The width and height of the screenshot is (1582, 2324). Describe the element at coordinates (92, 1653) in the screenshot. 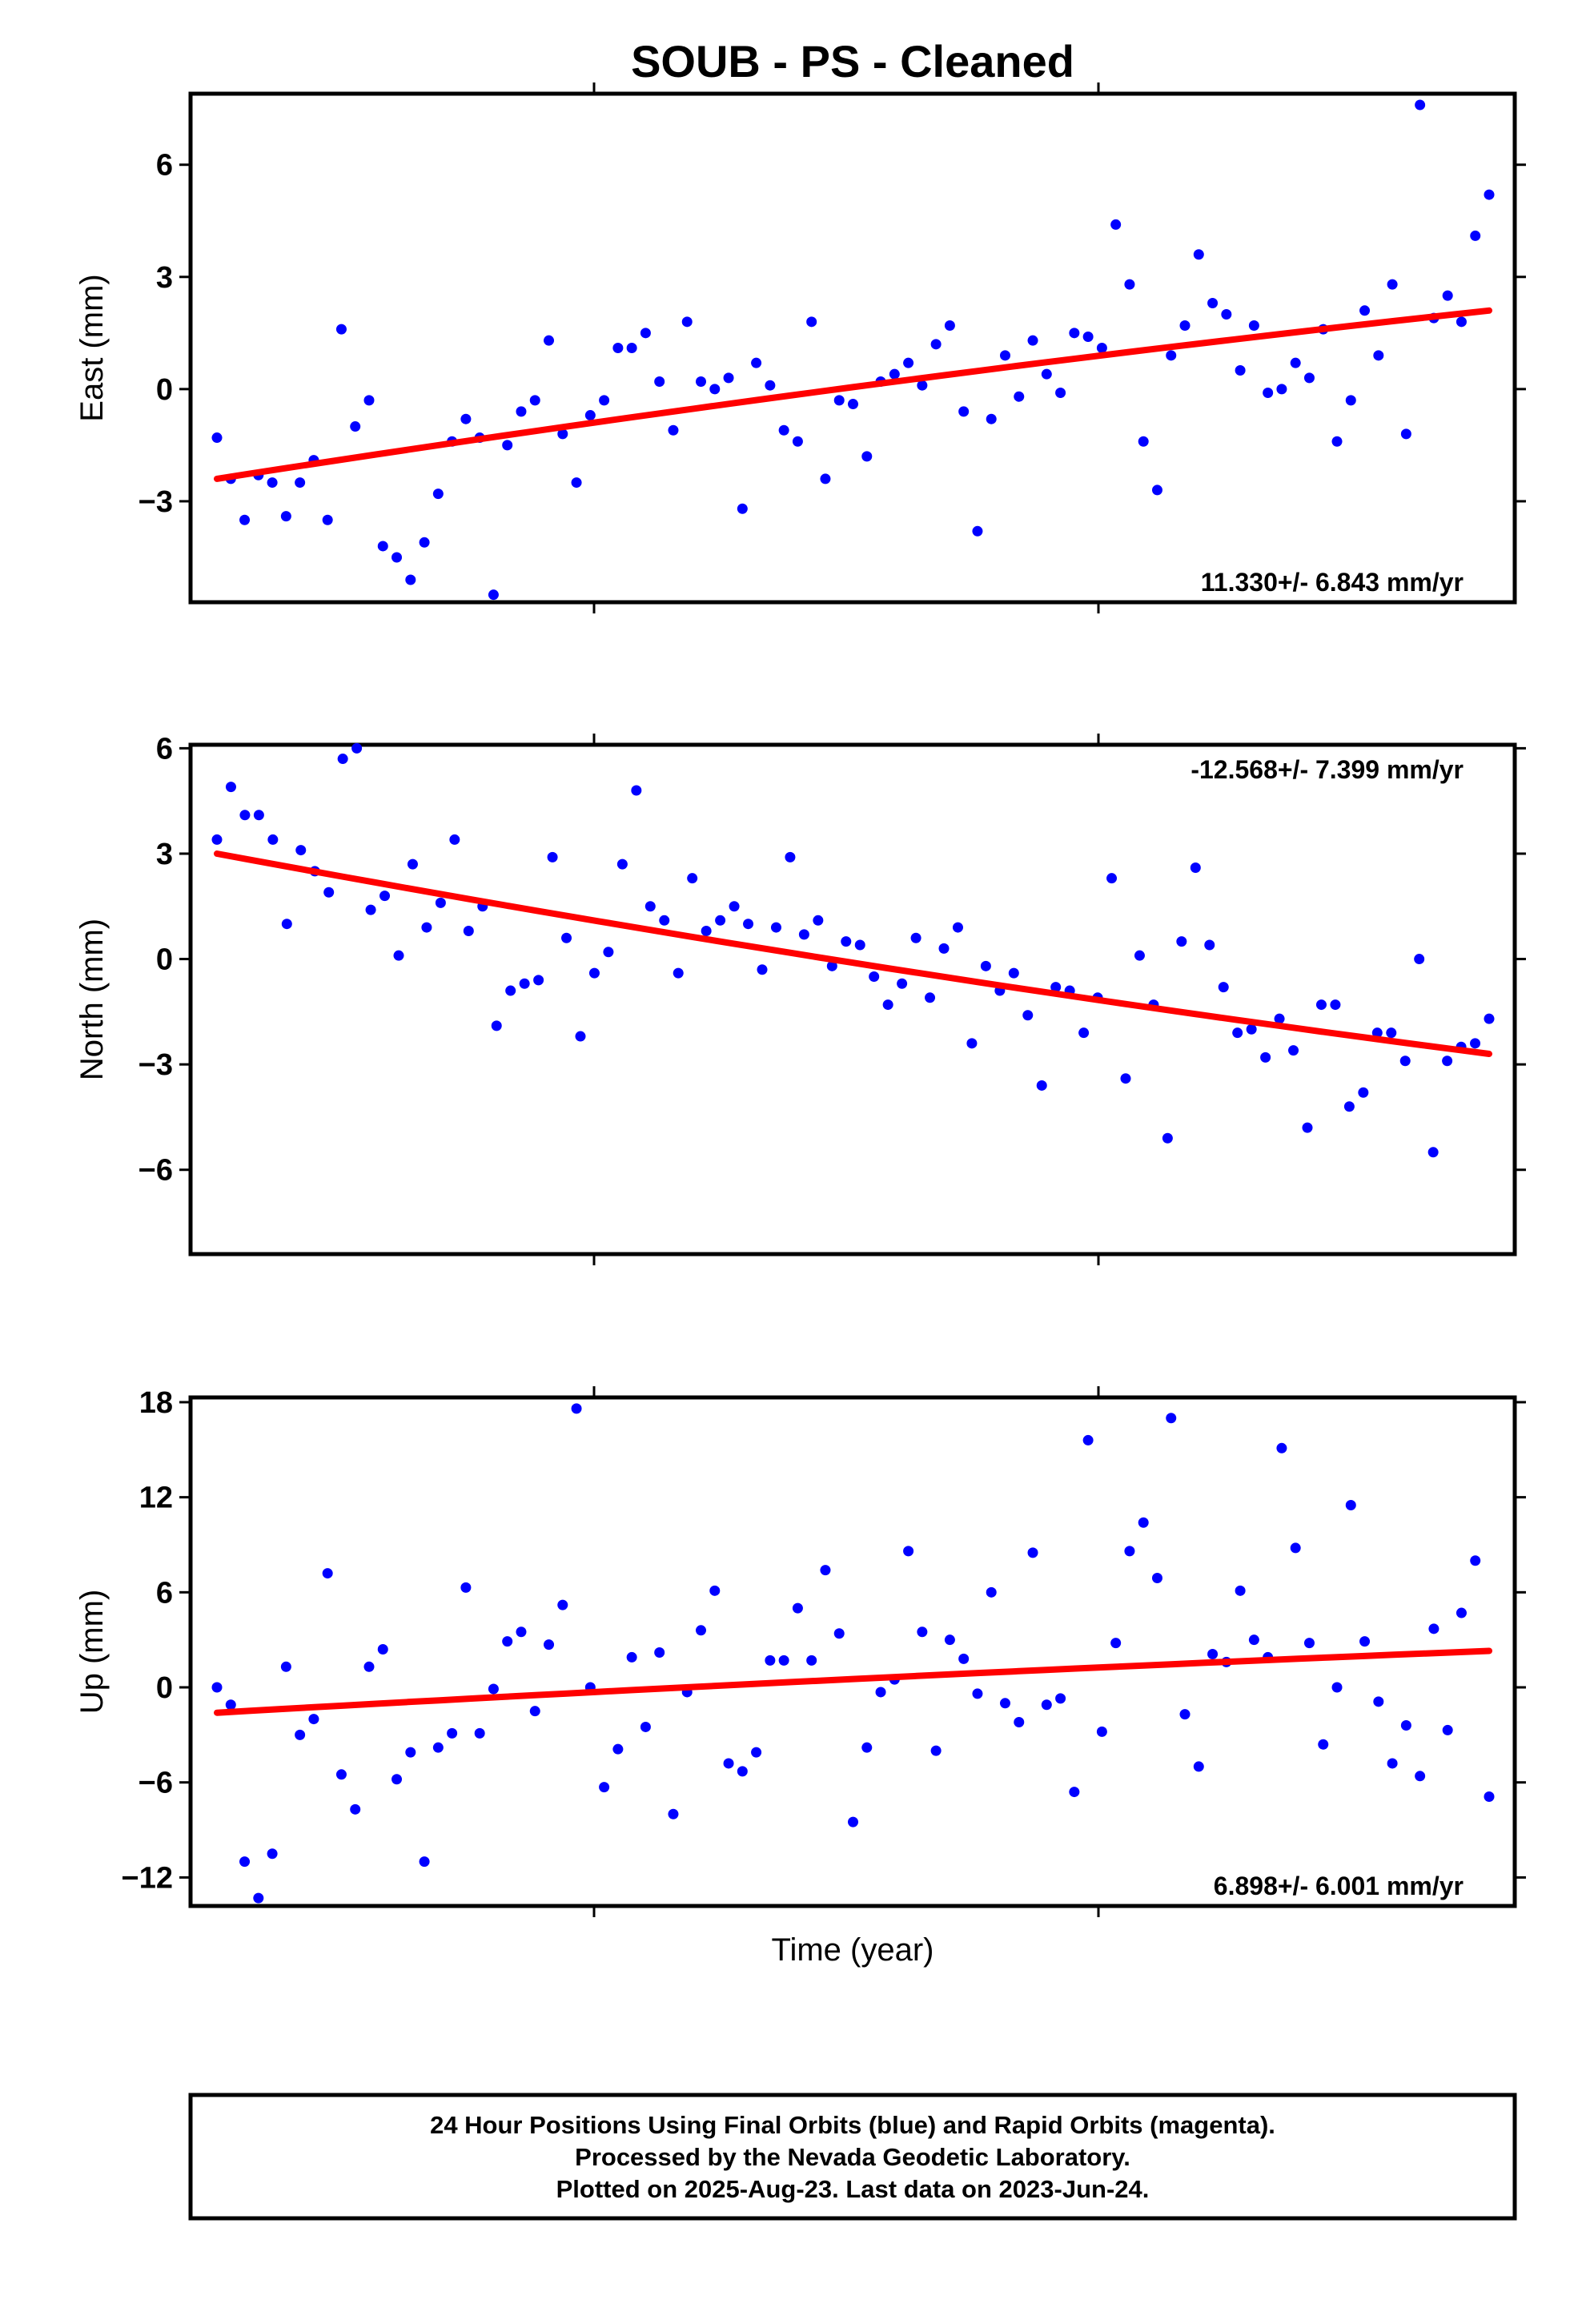

I see `up-y-axis-label: Up (mm)` at that location.